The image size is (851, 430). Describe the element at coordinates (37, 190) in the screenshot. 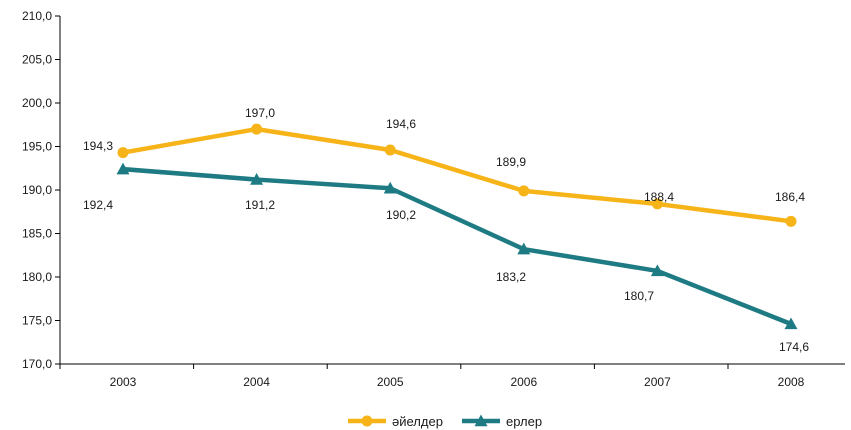

I see `y-tick-label: 190,0` at that location.